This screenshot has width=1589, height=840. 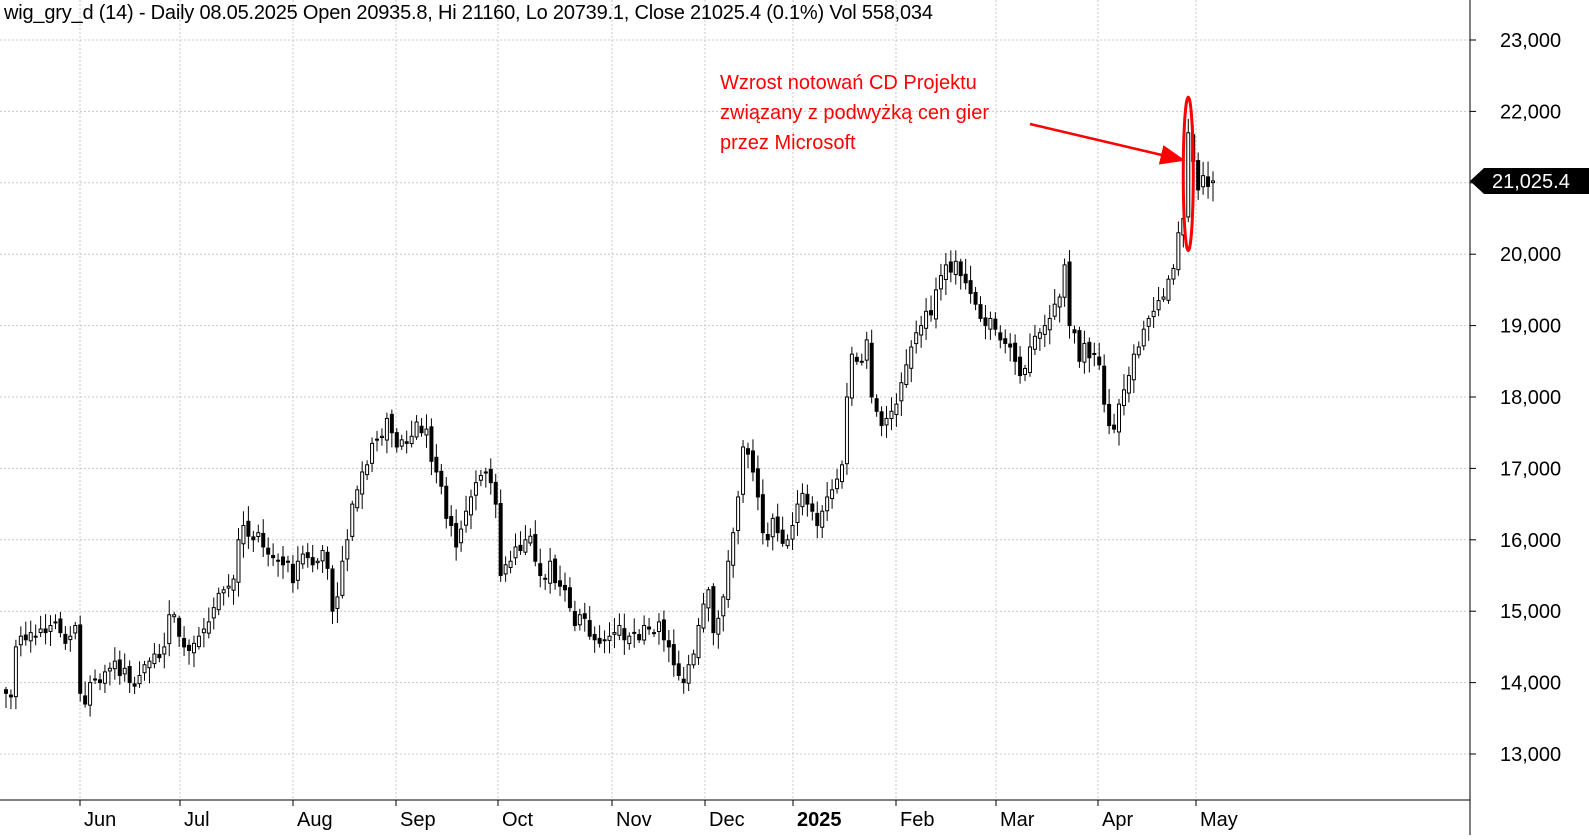 What do you see at coordinates (727, 820) in the screenshot?
I see `x-tick-label: Dec` at bounding box center [727, 820].